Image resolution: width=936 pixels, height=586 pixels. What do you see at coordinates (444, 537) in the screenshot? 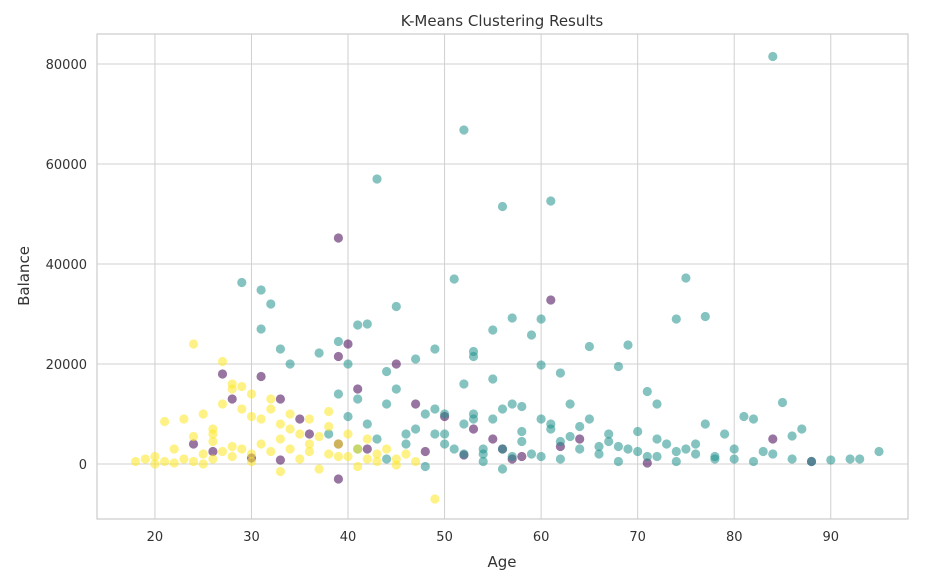
I see `x-tick-label: 50` at bounding box center [444, 537].